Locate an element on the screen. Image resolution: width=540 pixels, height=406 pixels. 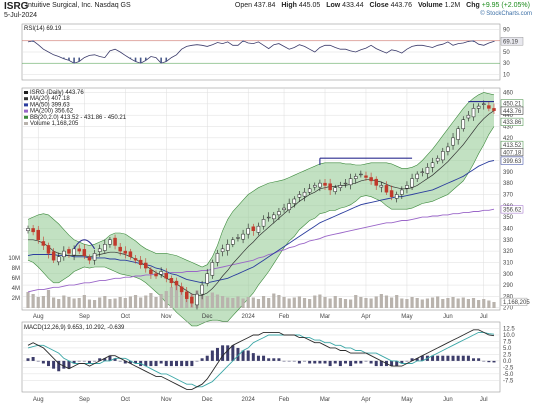
price-tick-label: 320 is located at coordinates (508, 252).